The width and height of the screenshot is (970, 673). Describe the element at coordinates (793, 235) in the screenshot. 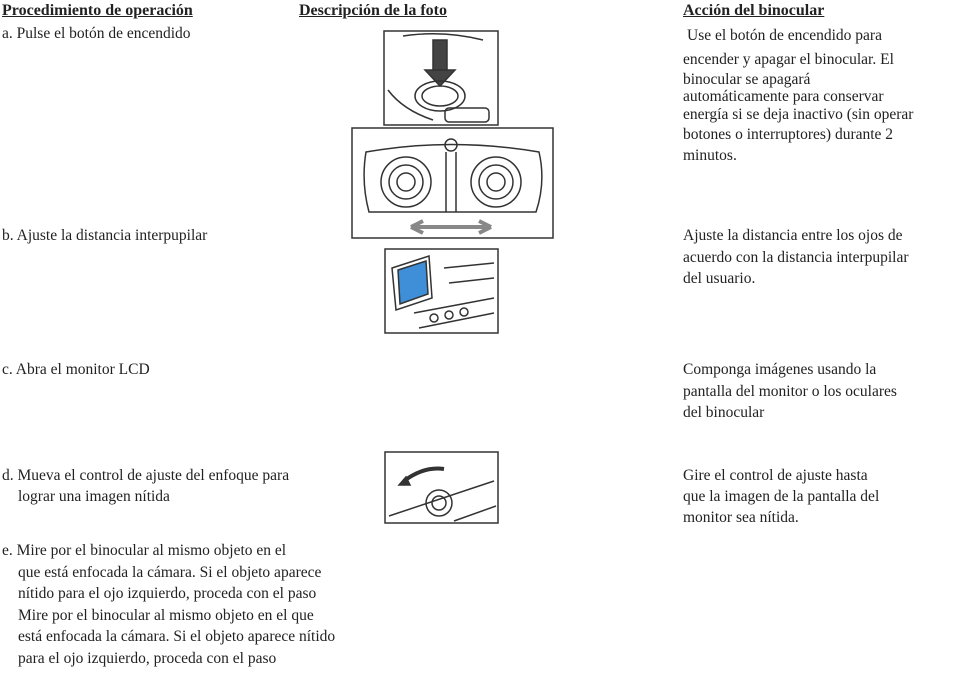

I see `action-line: Ajuste la distancia entre los ojos de` at that location.